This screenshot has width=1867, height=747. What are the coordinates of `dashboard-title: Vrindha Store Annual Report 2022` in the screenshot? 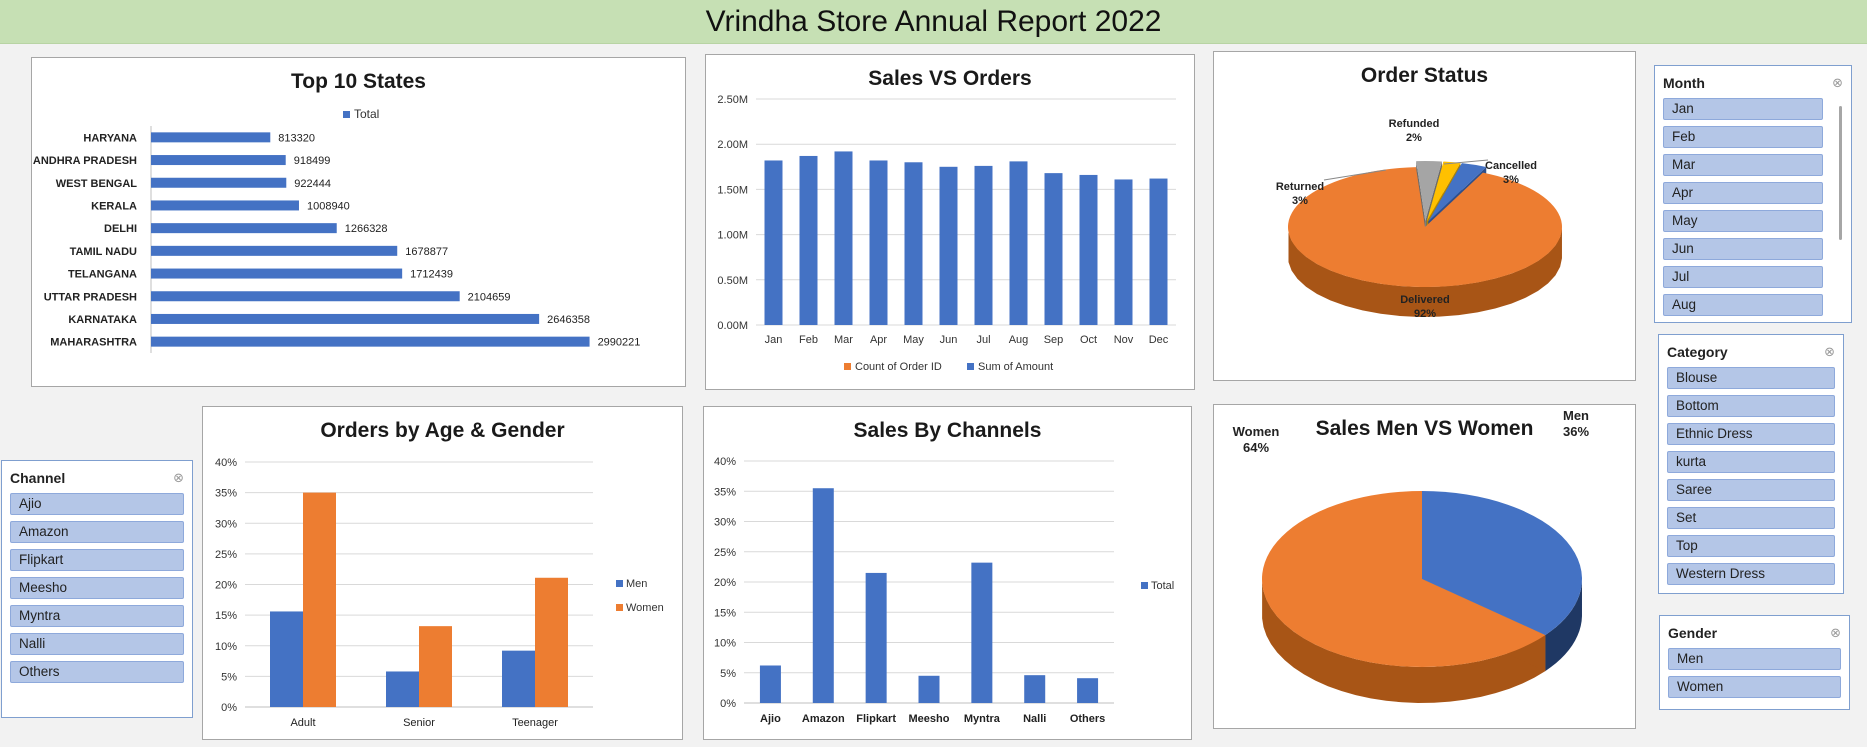 It's located at (933, 22).